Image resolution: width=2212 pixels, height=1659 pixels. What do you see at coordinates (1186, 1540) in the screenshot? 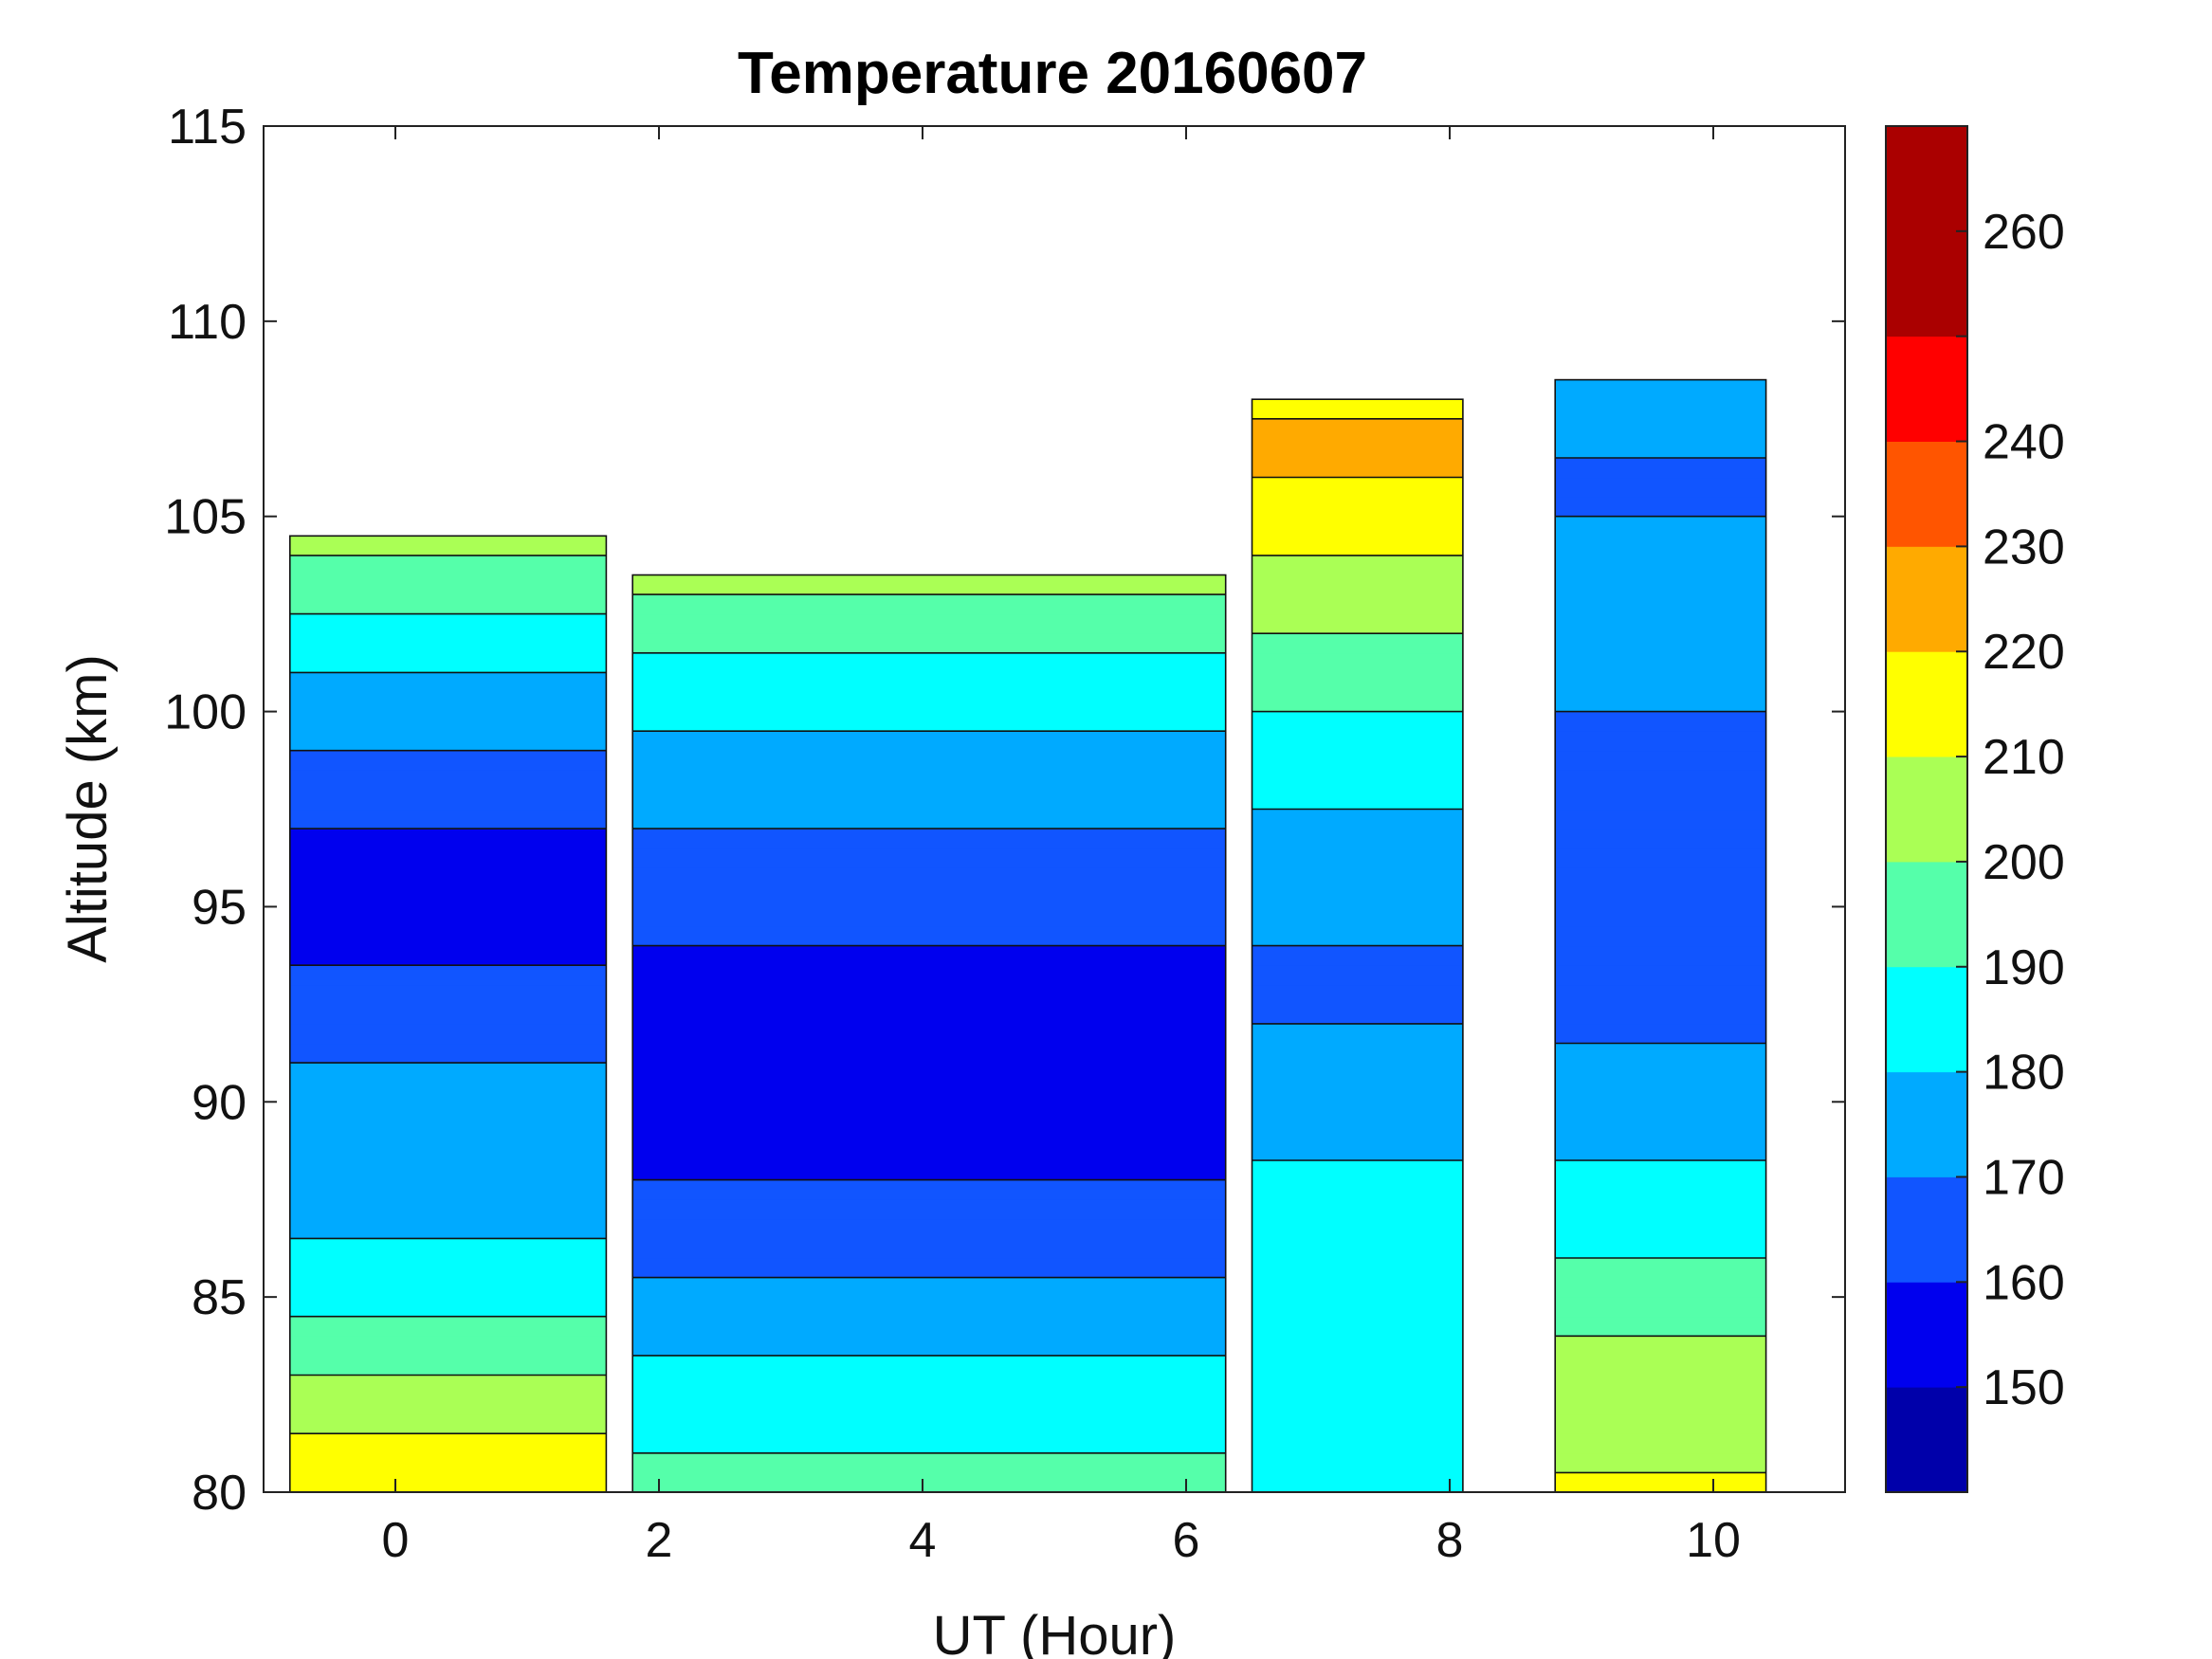
I see `x-tick-label: 6` at bounding box center [1186, 1540].